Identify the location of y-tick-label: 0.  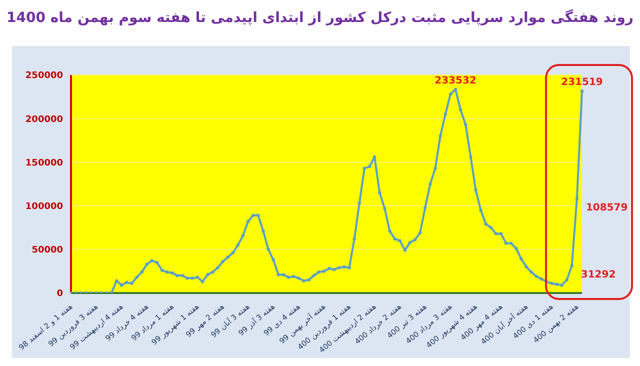
(59, 294).